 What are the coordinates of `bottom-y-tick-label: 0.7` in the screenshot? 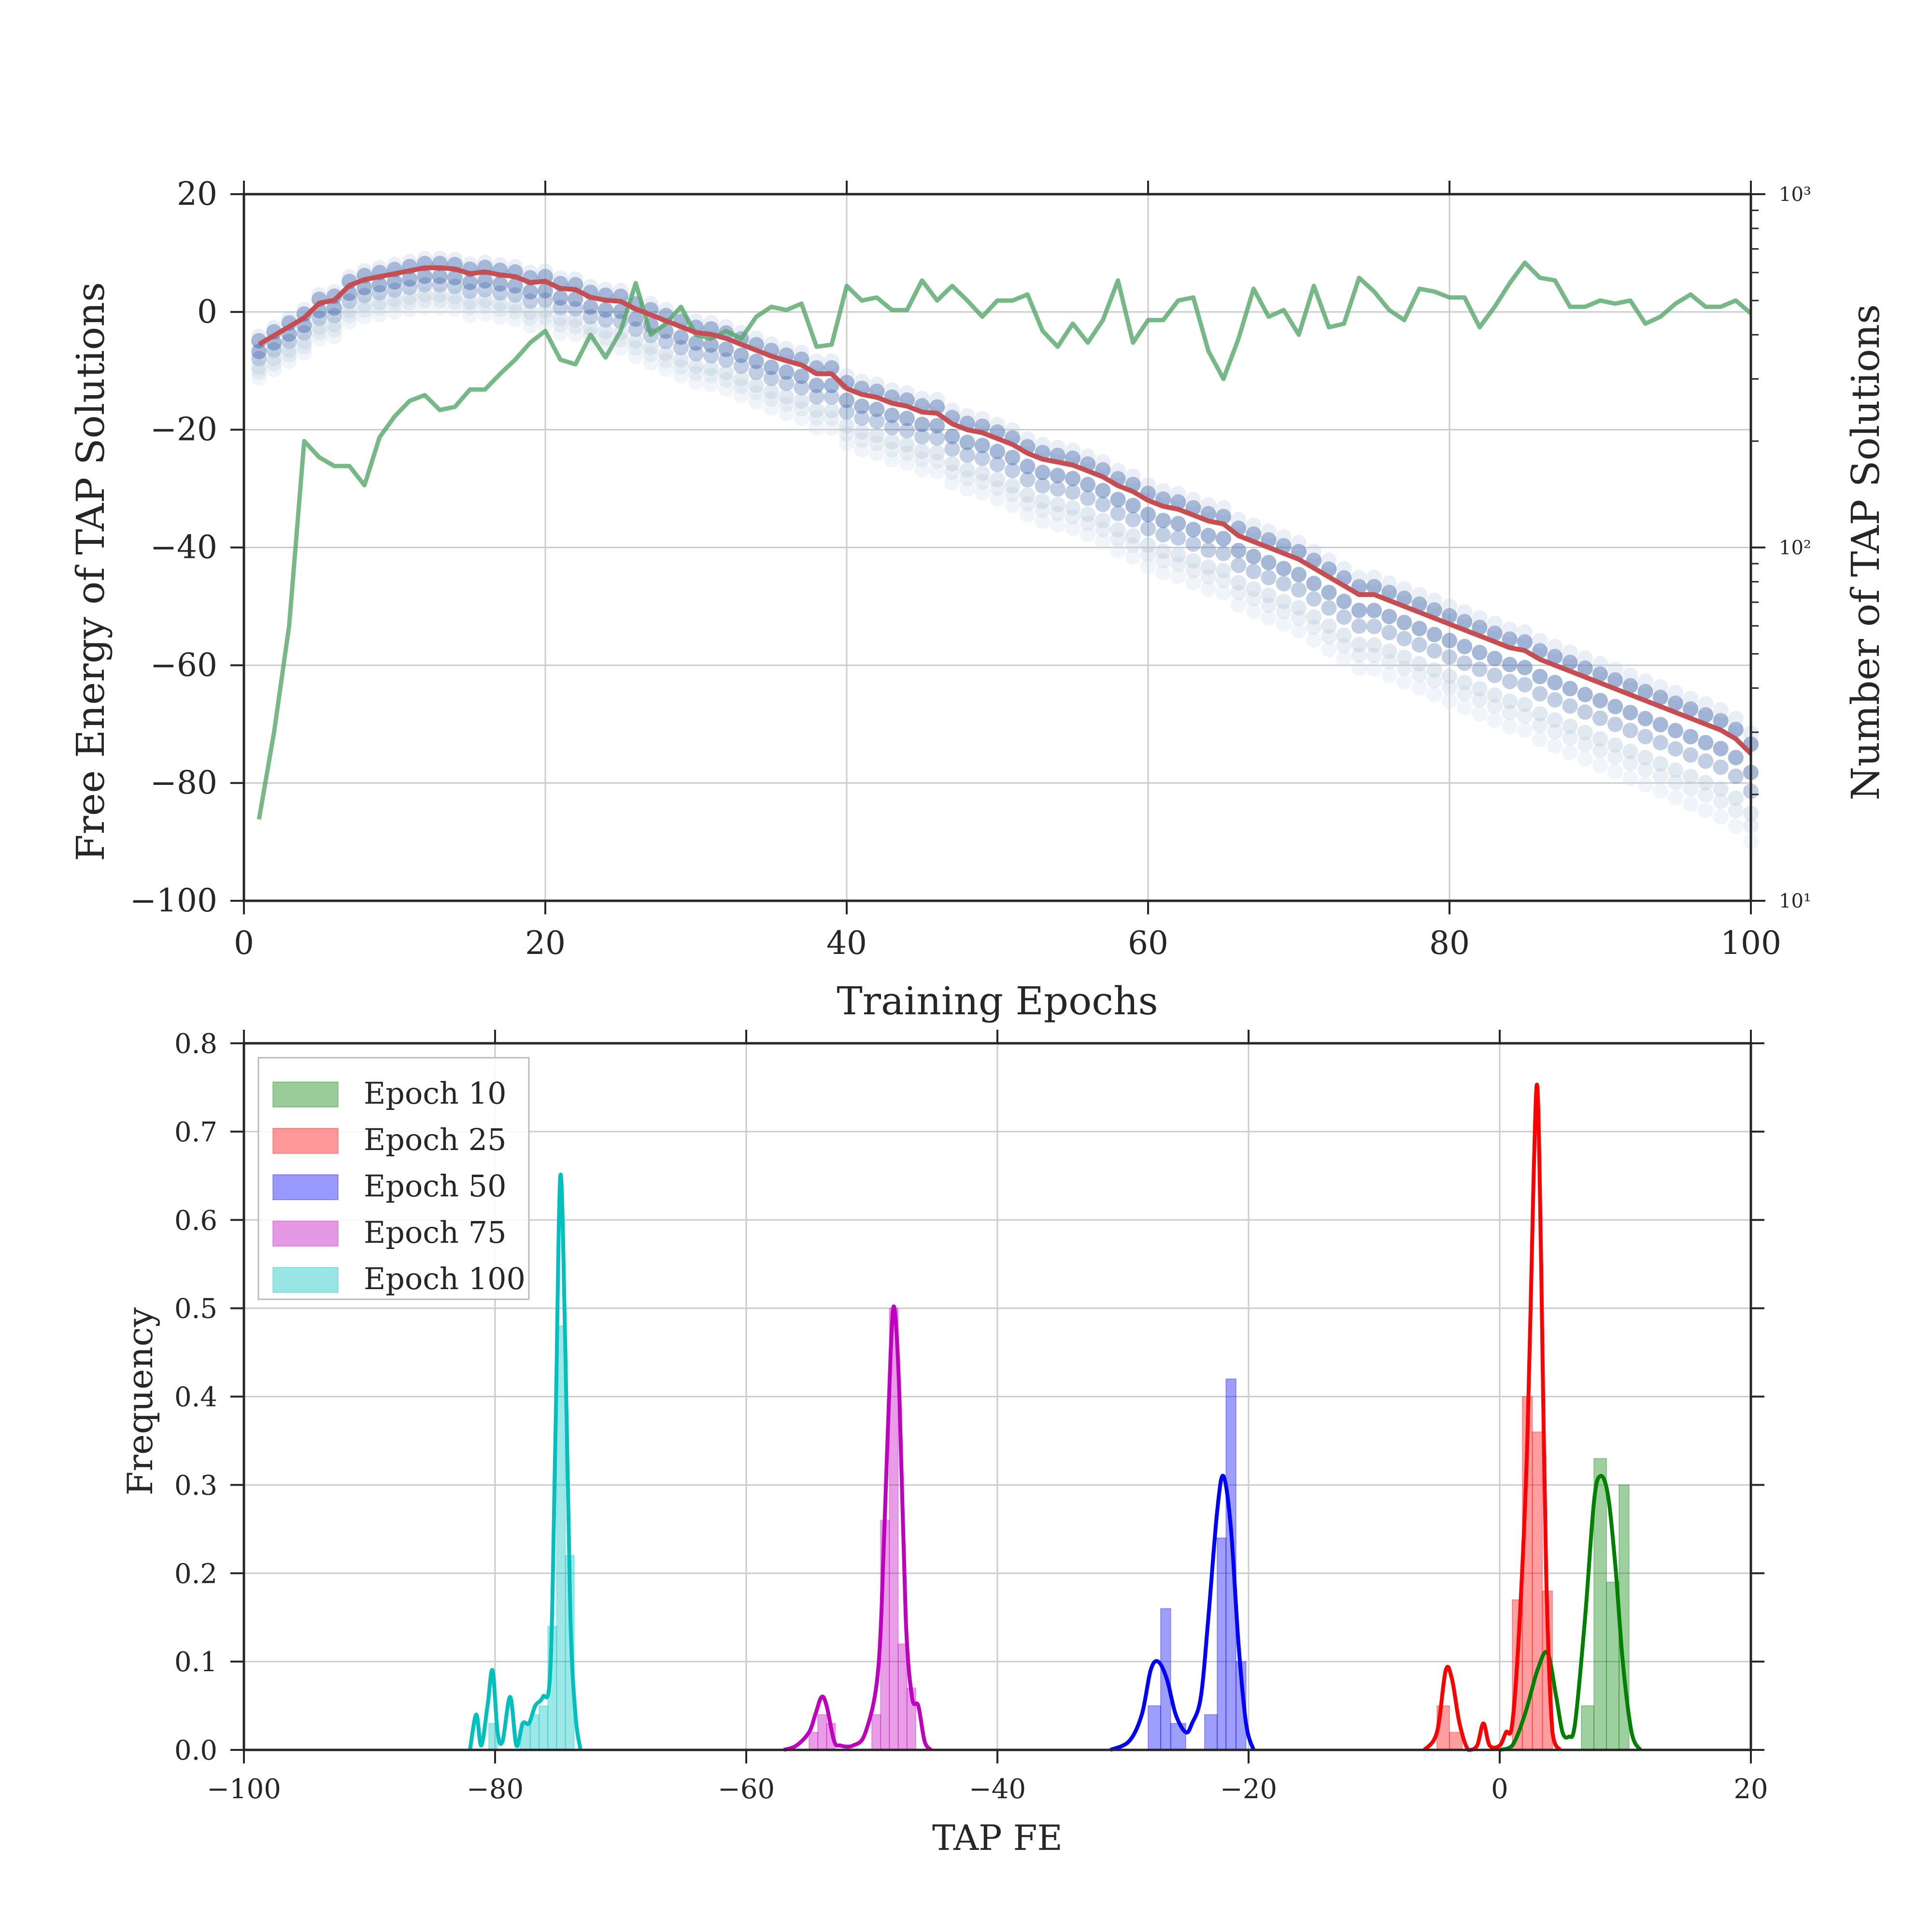 It's located at (195, 1132).